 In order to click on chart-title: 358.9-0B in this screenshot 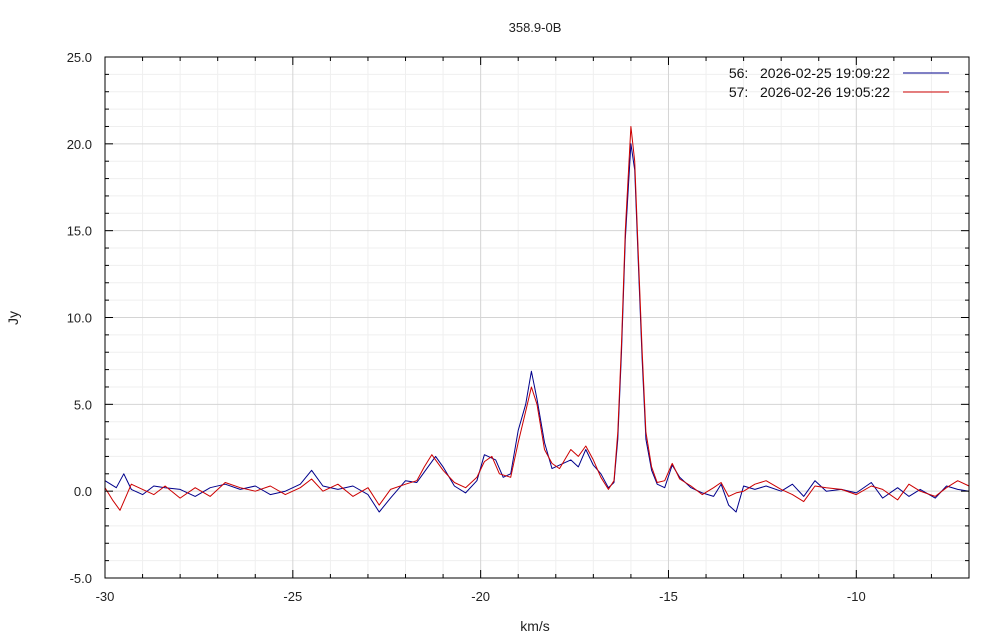, I will do `click(535, 27)`.